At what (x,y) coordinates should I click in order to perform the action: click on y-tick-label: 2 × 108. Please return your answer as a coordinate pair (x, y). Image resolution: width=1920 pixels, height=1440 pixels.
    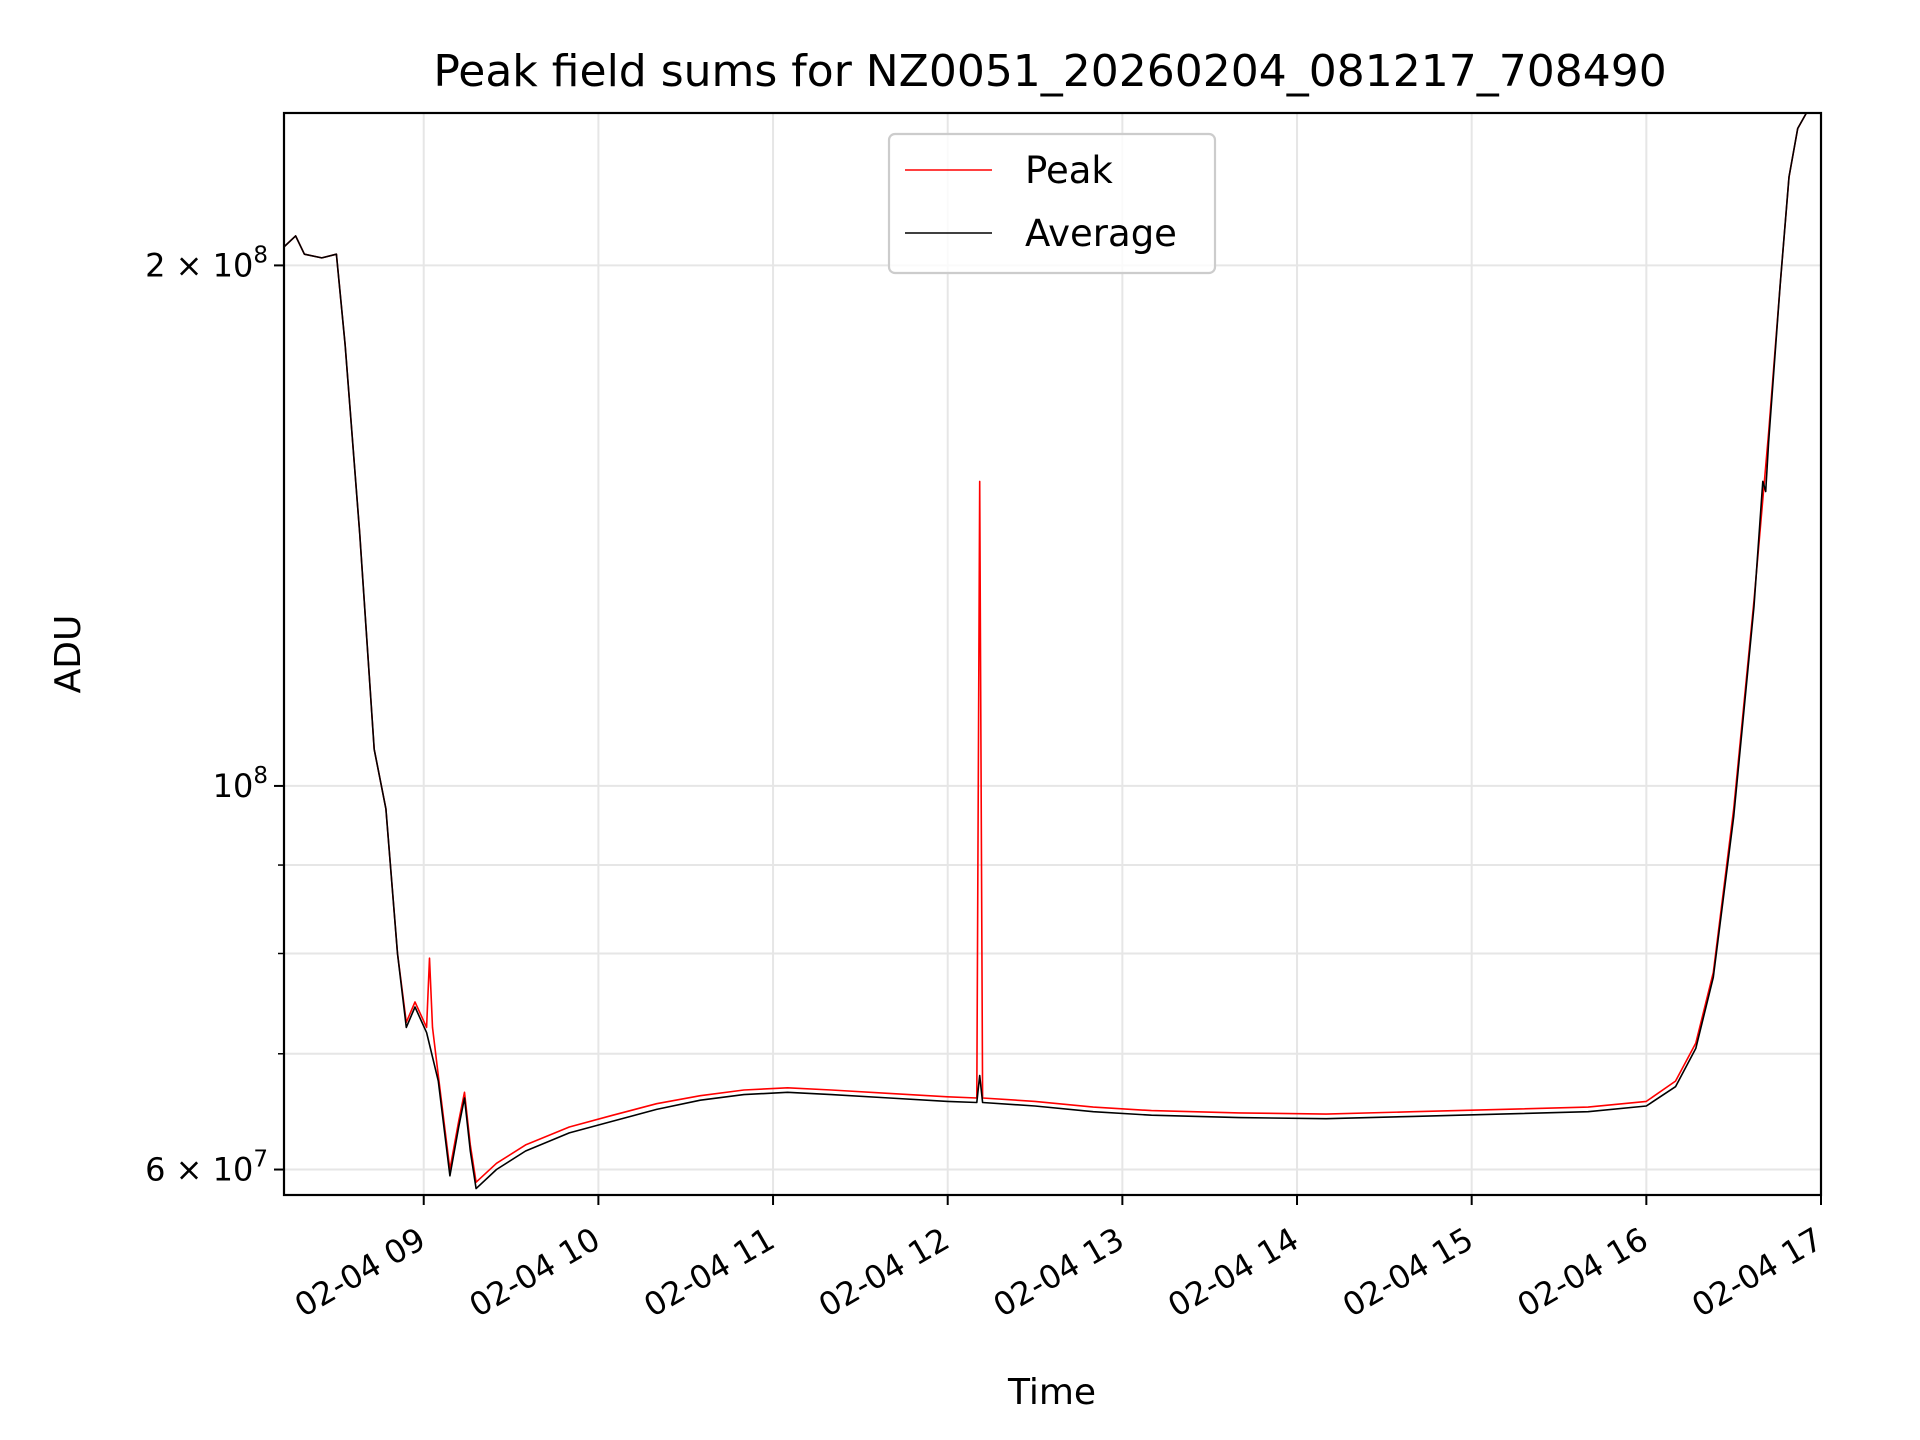
    Looking at the image, I should click on (206, 263).